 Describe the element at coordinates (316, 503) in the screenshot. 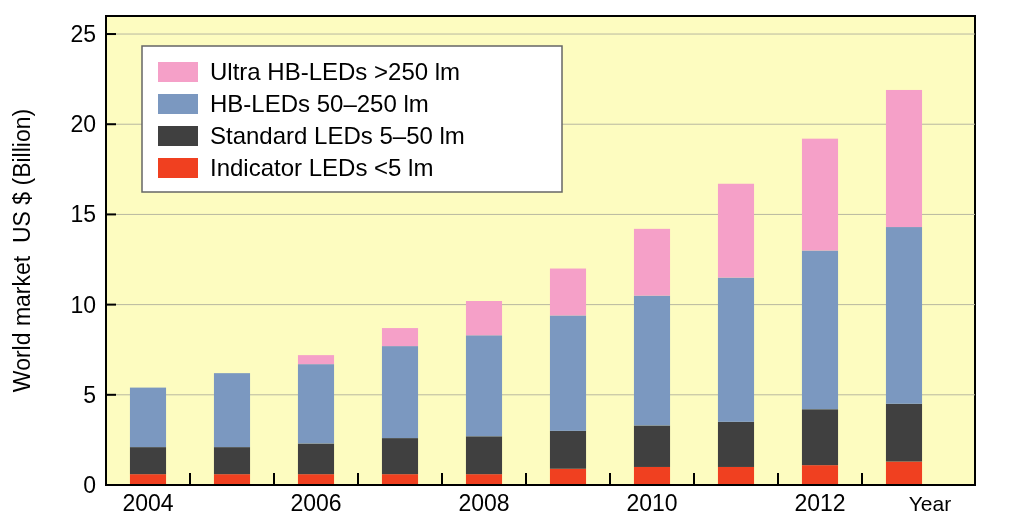

I see `x-tick-label: 2006` at that location.